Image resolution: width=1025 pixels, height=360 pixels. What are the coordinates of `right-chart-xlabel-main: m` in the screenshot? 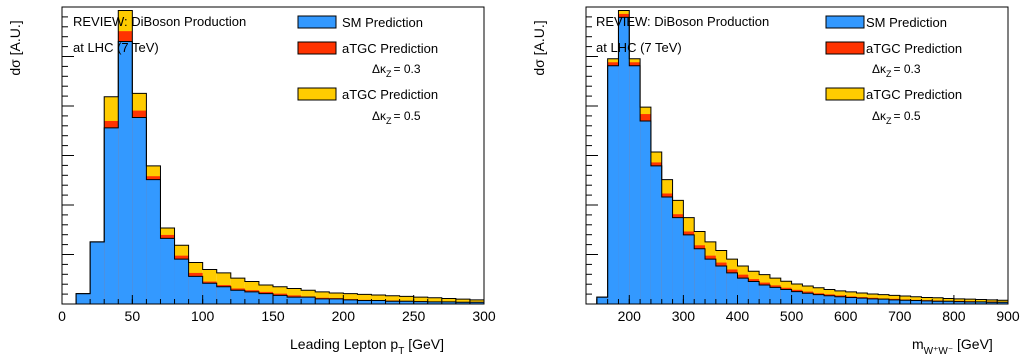 It's located at (918, 344).